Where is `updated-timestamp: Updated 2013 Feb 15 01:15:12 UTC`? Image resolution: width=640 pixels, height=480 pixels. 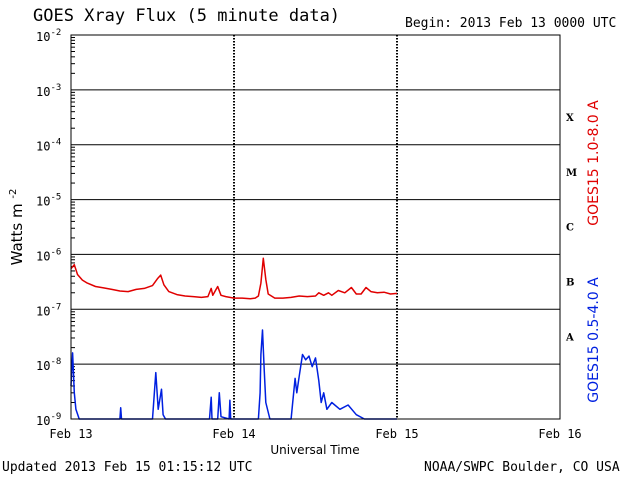
updated-timestamp: Updated 2013 Feb 15 01:15:12 UTC is located at coordinates (127, 467).